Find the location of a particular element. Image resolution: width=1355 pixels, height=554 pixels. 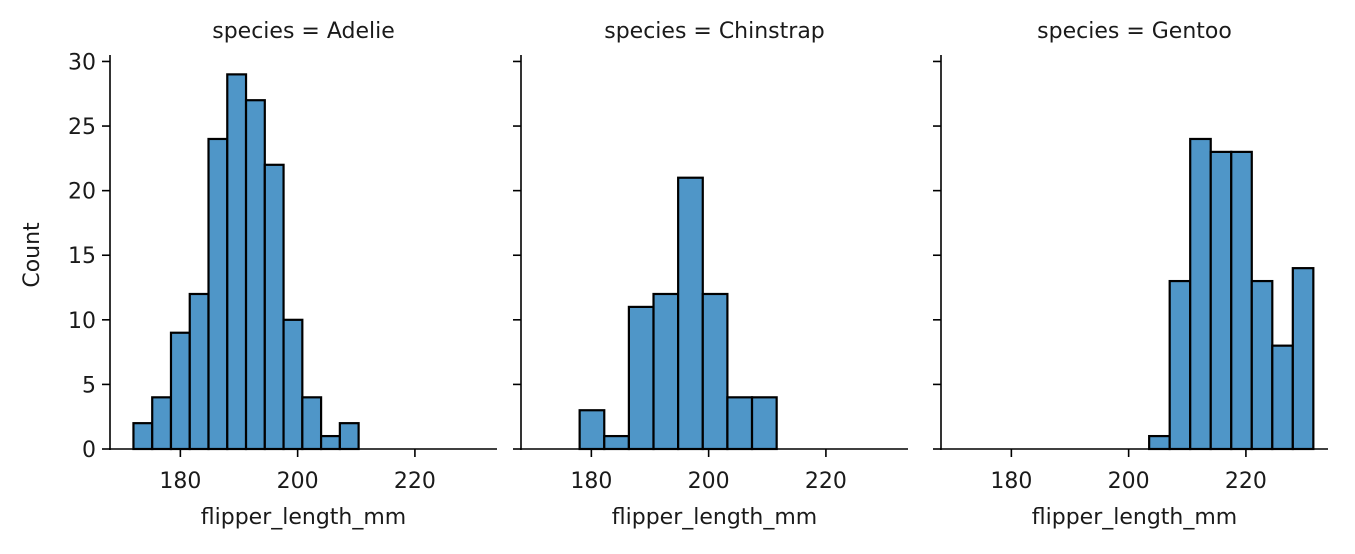

y-tick-label: 20 is located at coordinates (82, 192).